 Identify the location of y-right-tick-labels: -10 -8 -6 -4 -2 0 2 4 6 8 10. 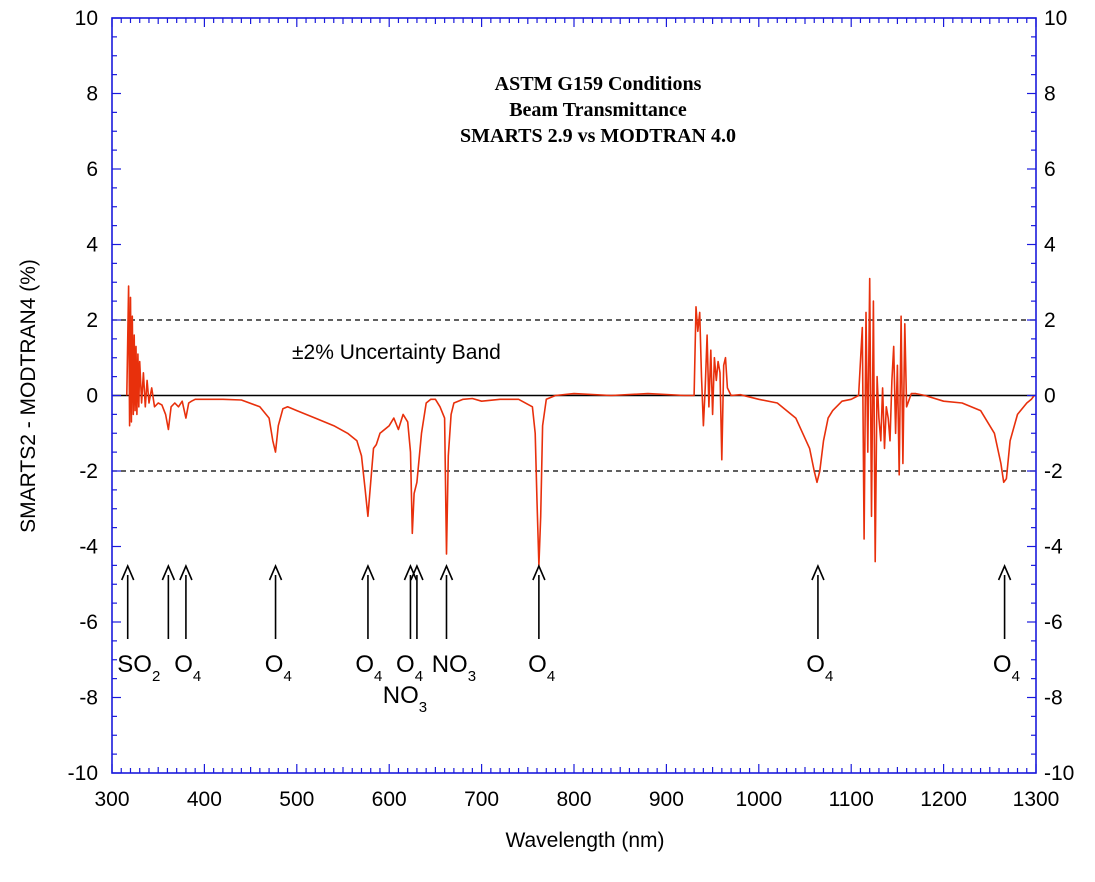
(1059, 396).